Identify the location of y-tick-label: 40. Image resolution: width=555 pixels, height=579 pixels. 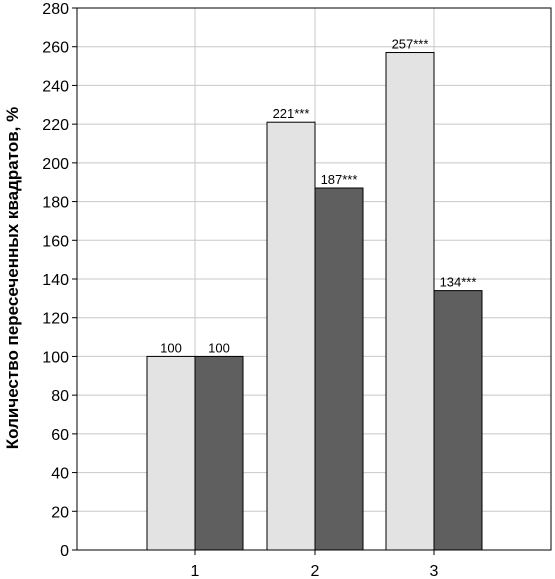
(60, 474).